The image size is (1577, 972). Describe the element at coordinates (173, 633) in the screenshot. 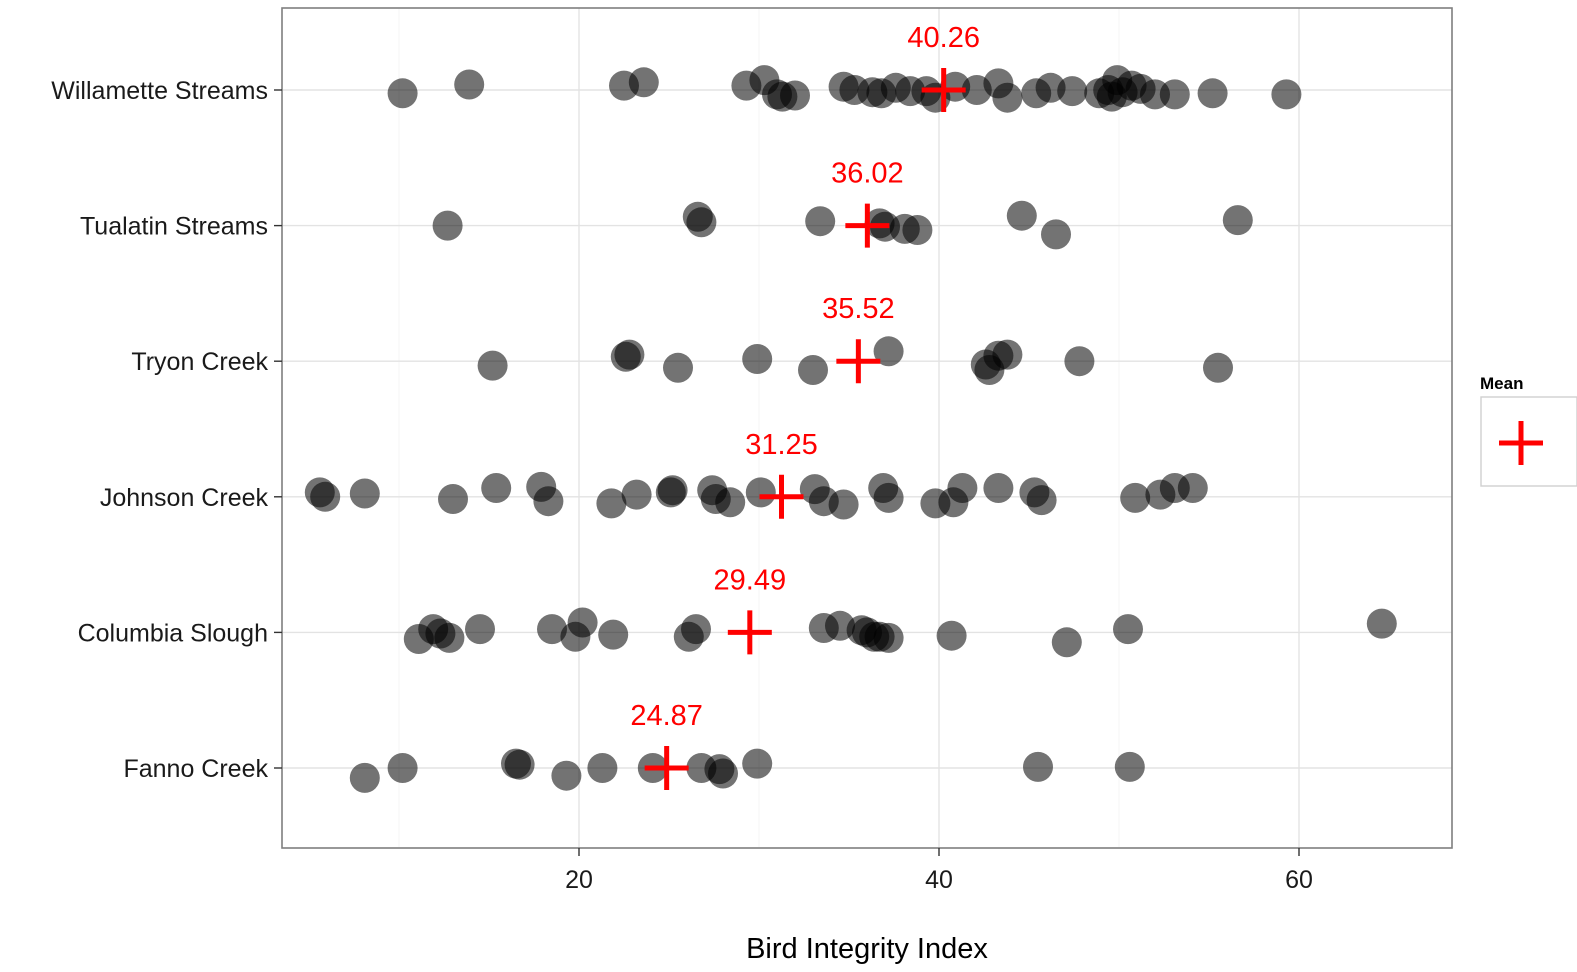

I see `y-tick-label: Columbia Slough` at that location.